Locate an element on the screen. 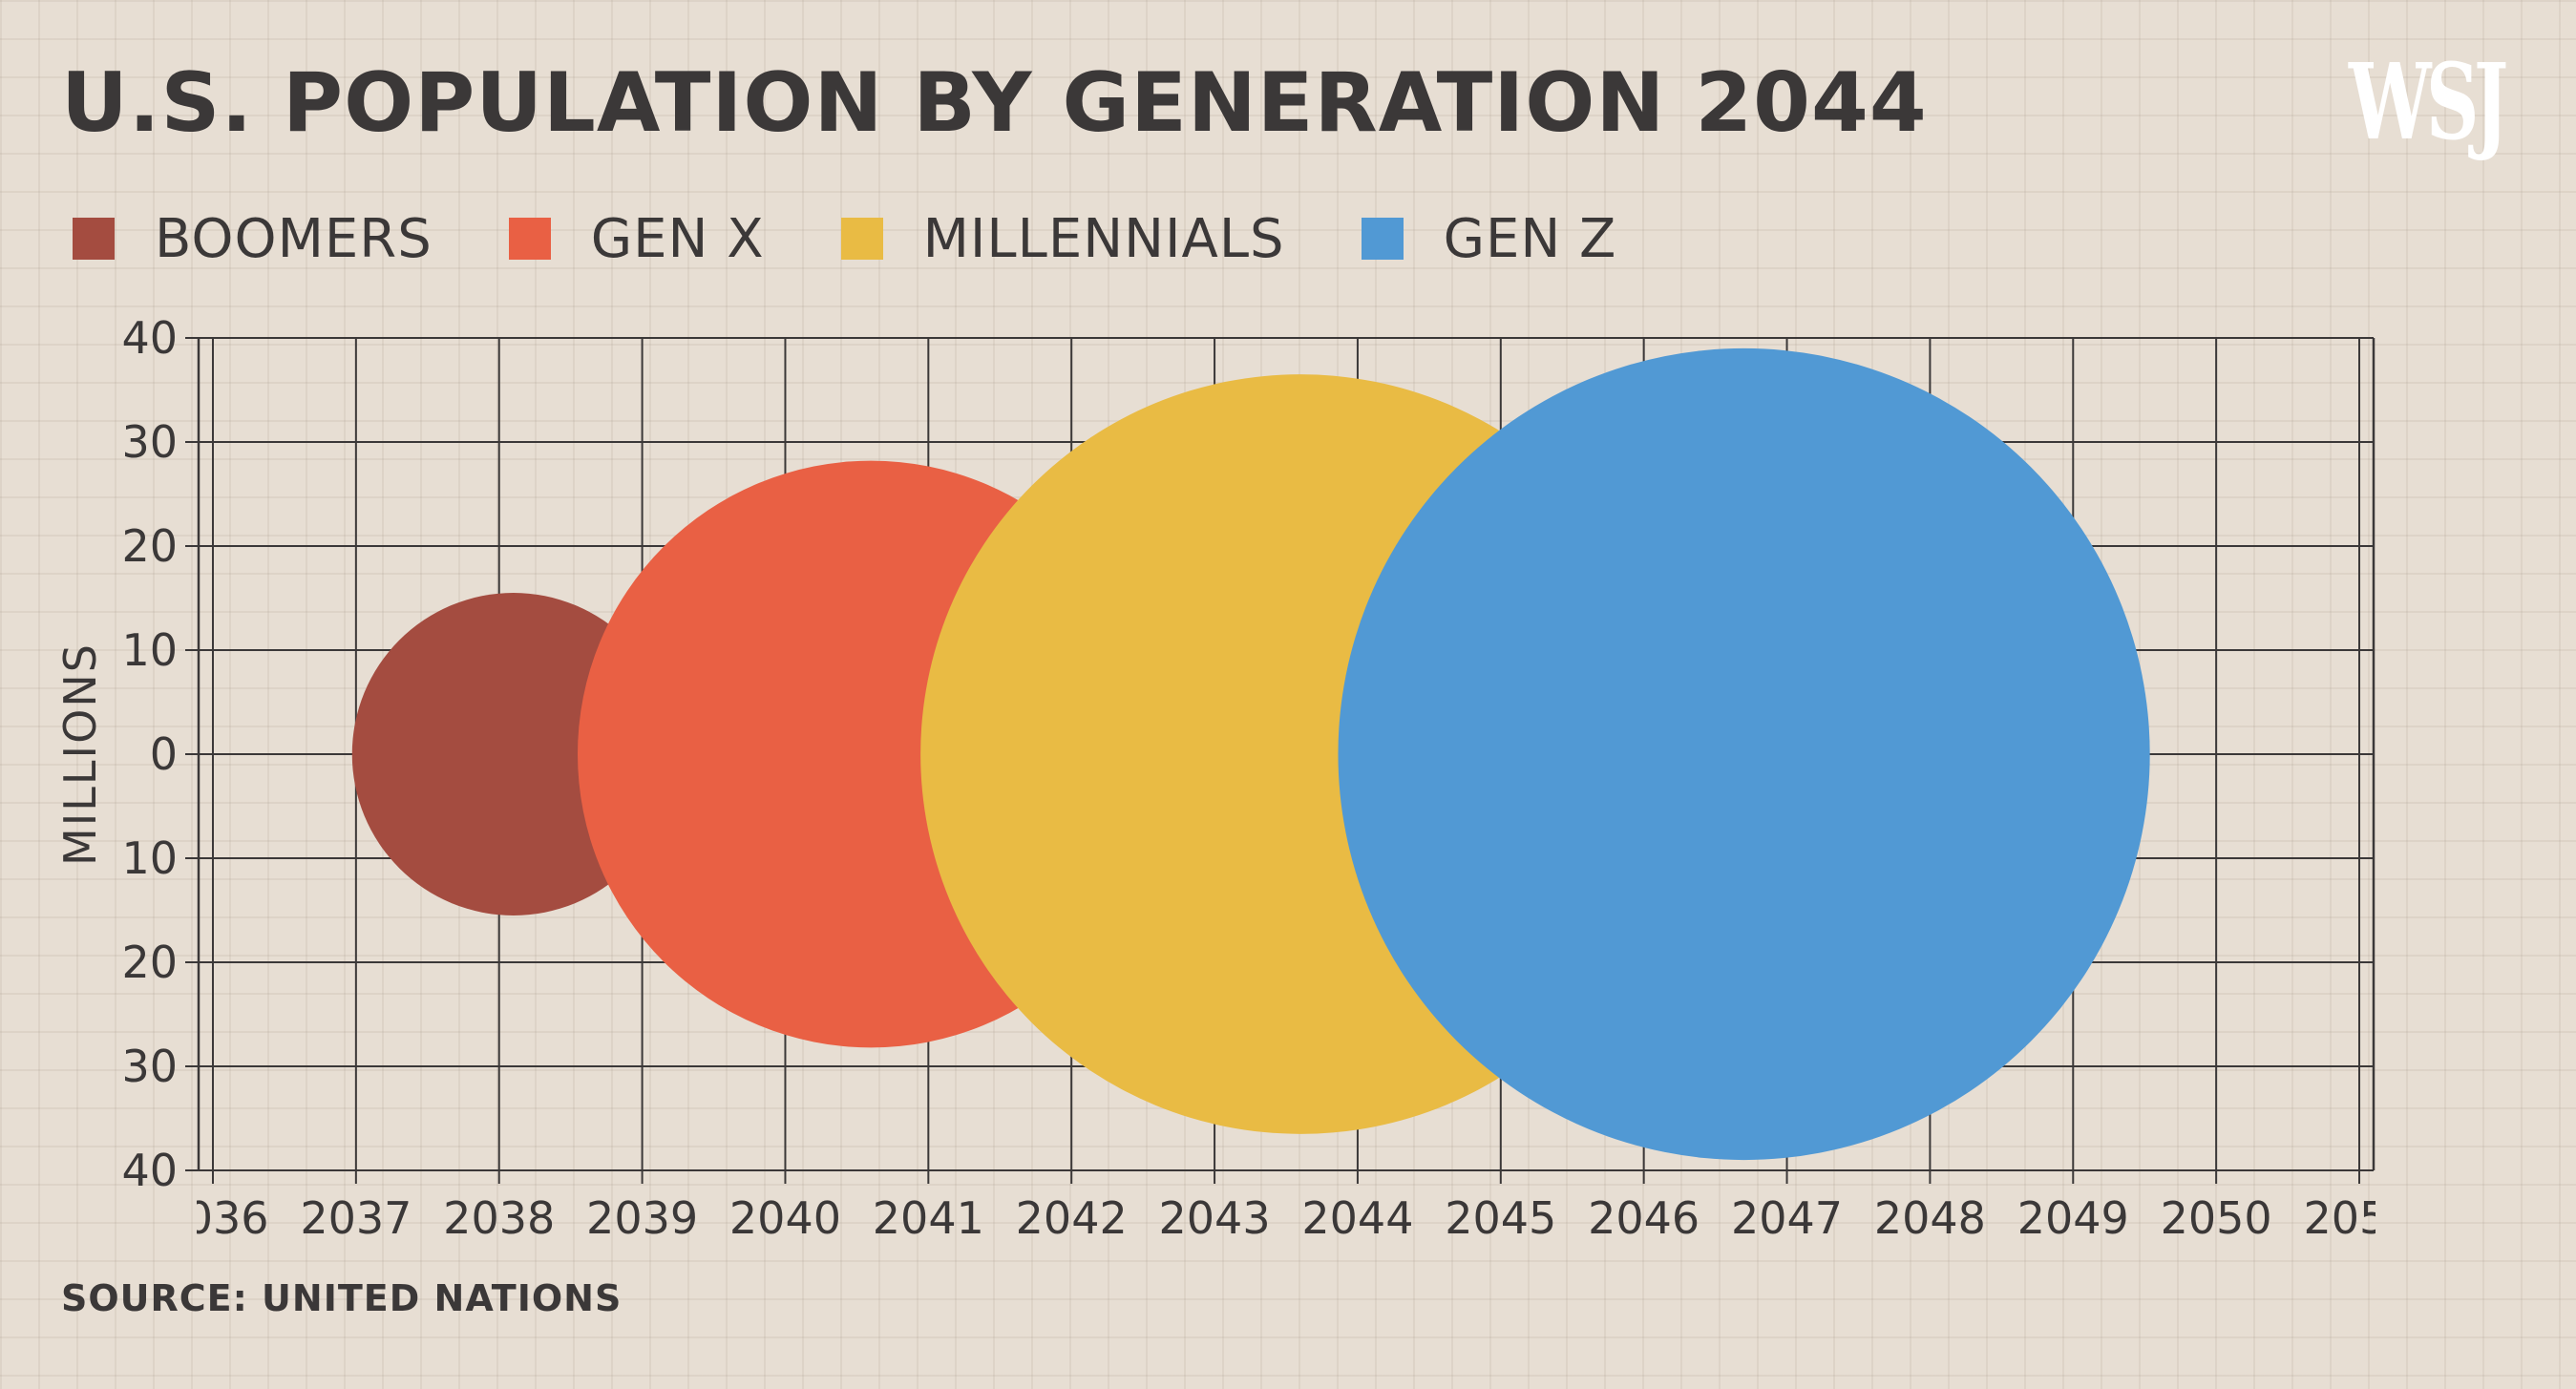 The width and height of the screenshot is (2576, 1389). x-tick-label: 2036 is located at coordinates (212, 1218).